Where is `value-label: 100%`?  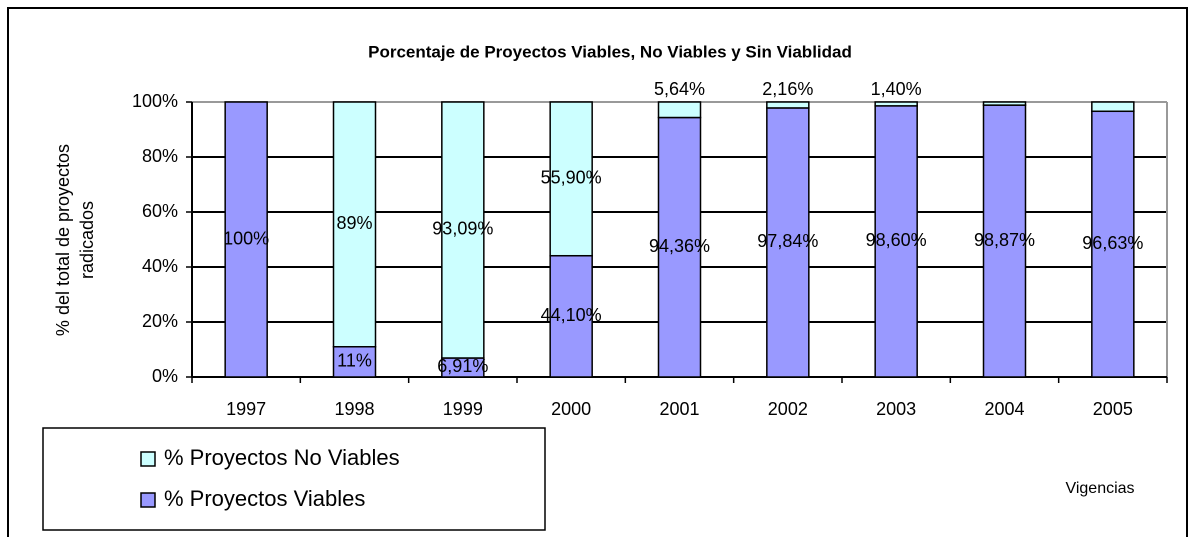 value-label: 100% is located at coordinates (246, 238).